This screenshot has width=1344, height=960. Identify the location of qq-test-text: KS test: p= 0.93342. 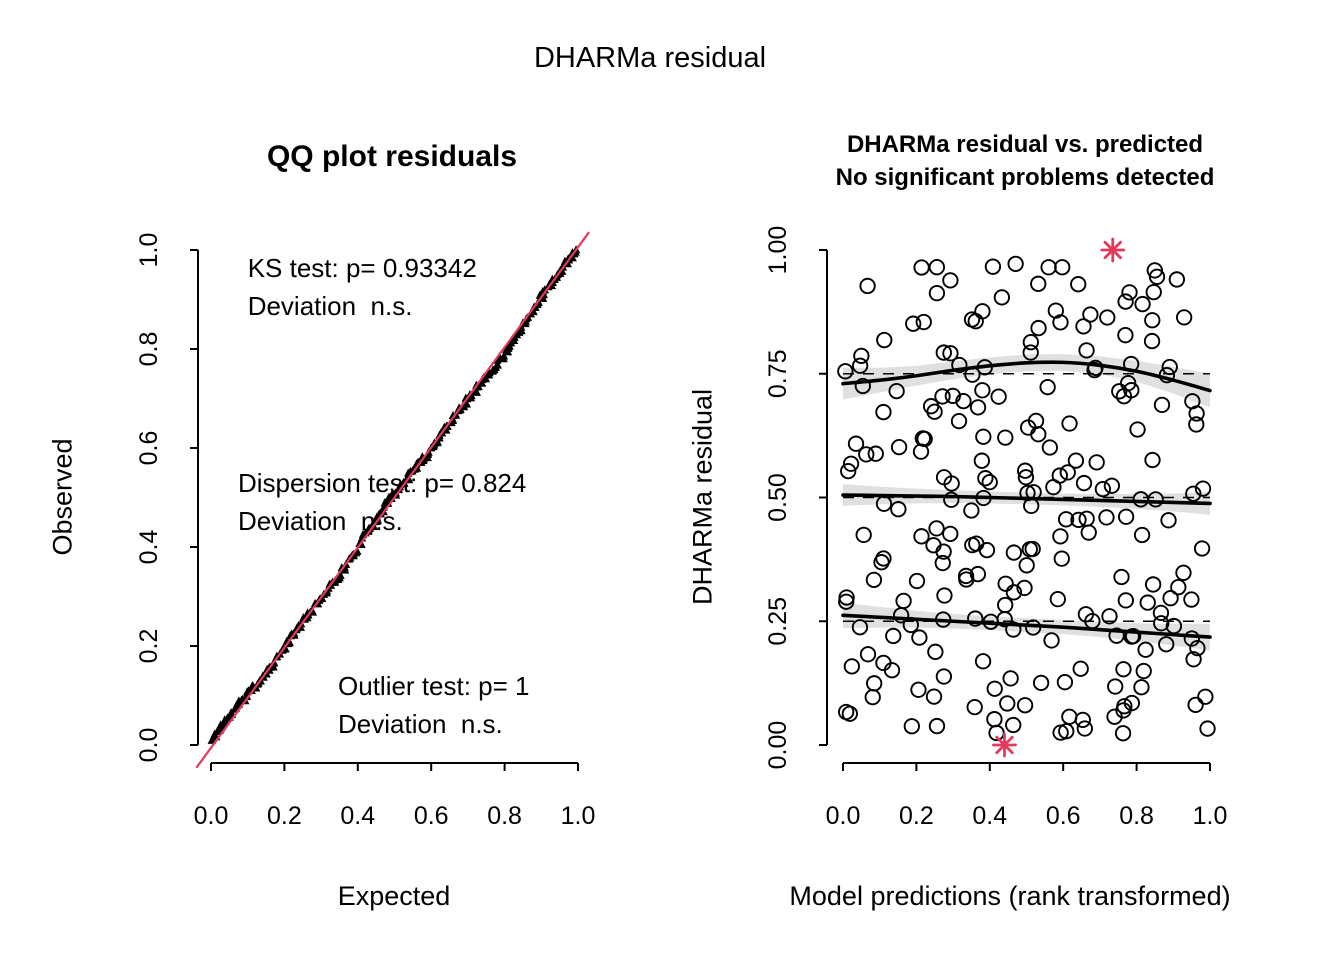
(362, 268).